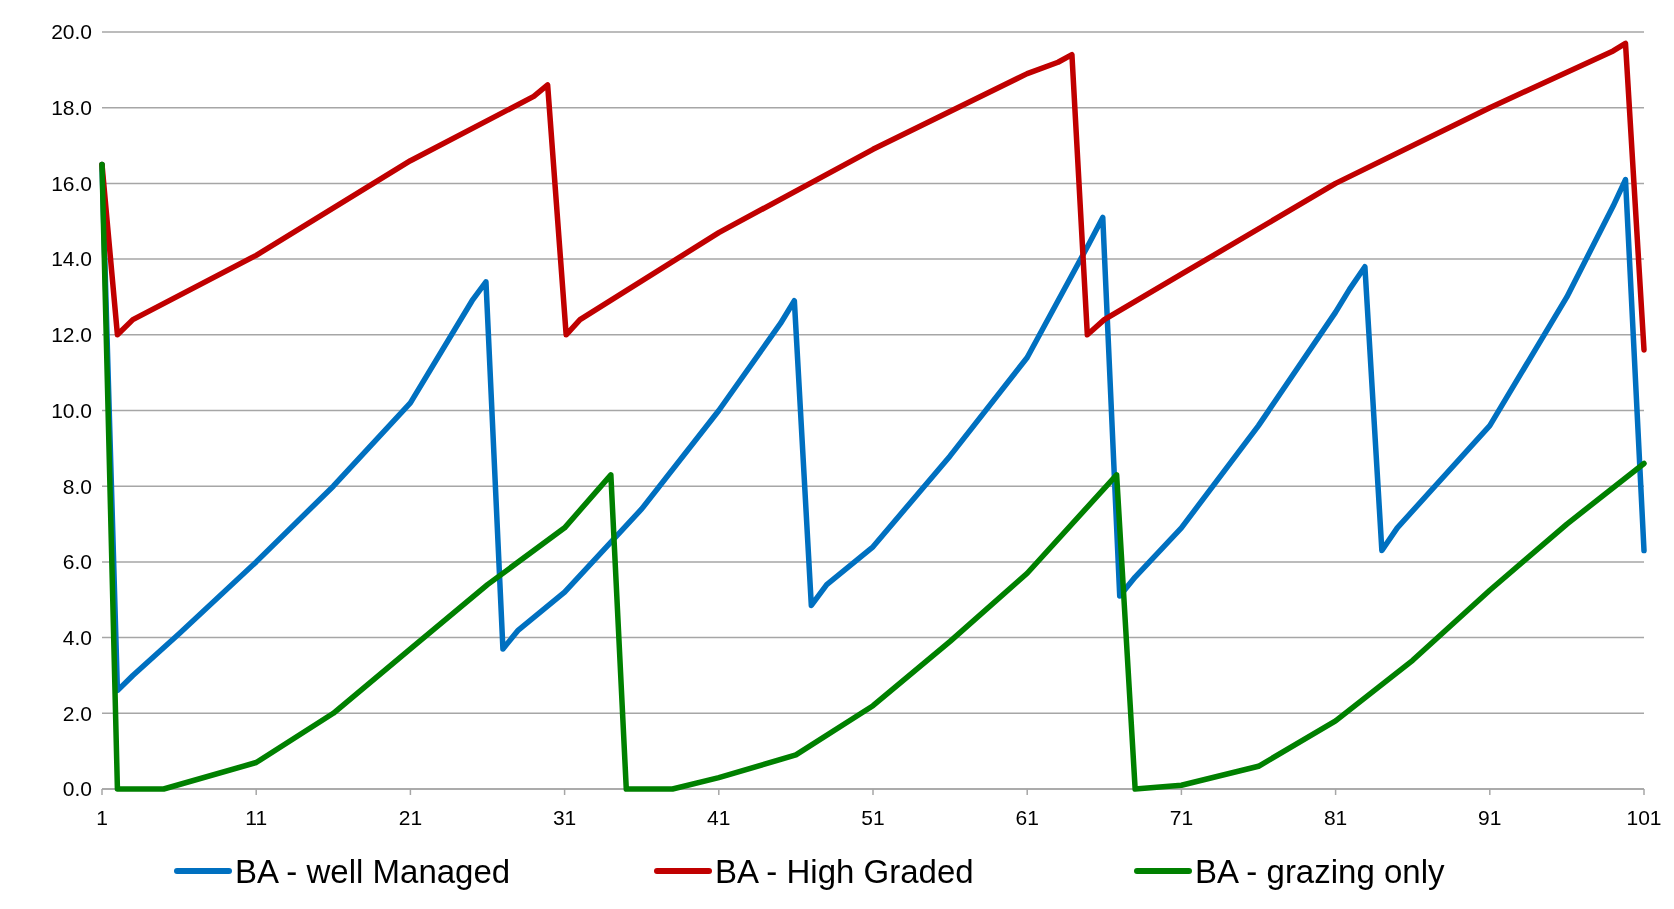 This screenshot has width=1674, height=909. What do you see at coordinates (1644, 817) in the screenshot?
I see `x-tick-label: 101` at bounding box center [1644, 817].